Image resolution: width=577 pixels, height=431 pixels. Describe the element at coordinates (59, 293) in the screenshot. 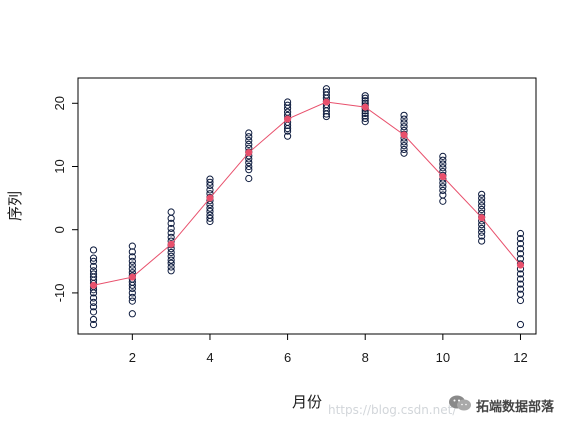

I see `y-tick-label: -10` at that location.